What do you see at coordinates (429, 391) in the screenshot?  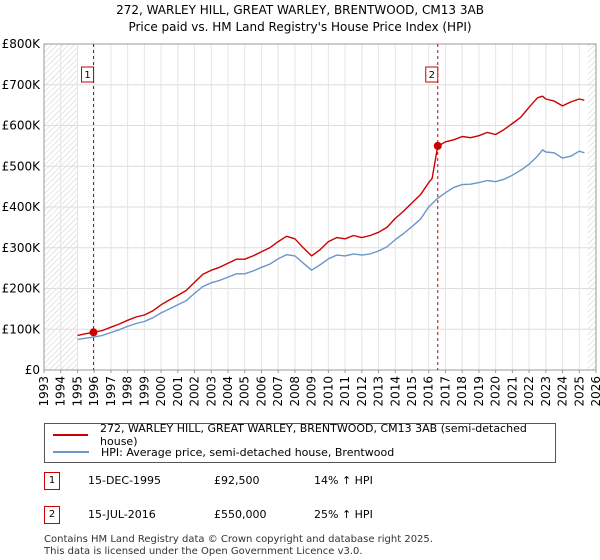 I see `x-tick-label: 2016` at bounding box center [429, 391].